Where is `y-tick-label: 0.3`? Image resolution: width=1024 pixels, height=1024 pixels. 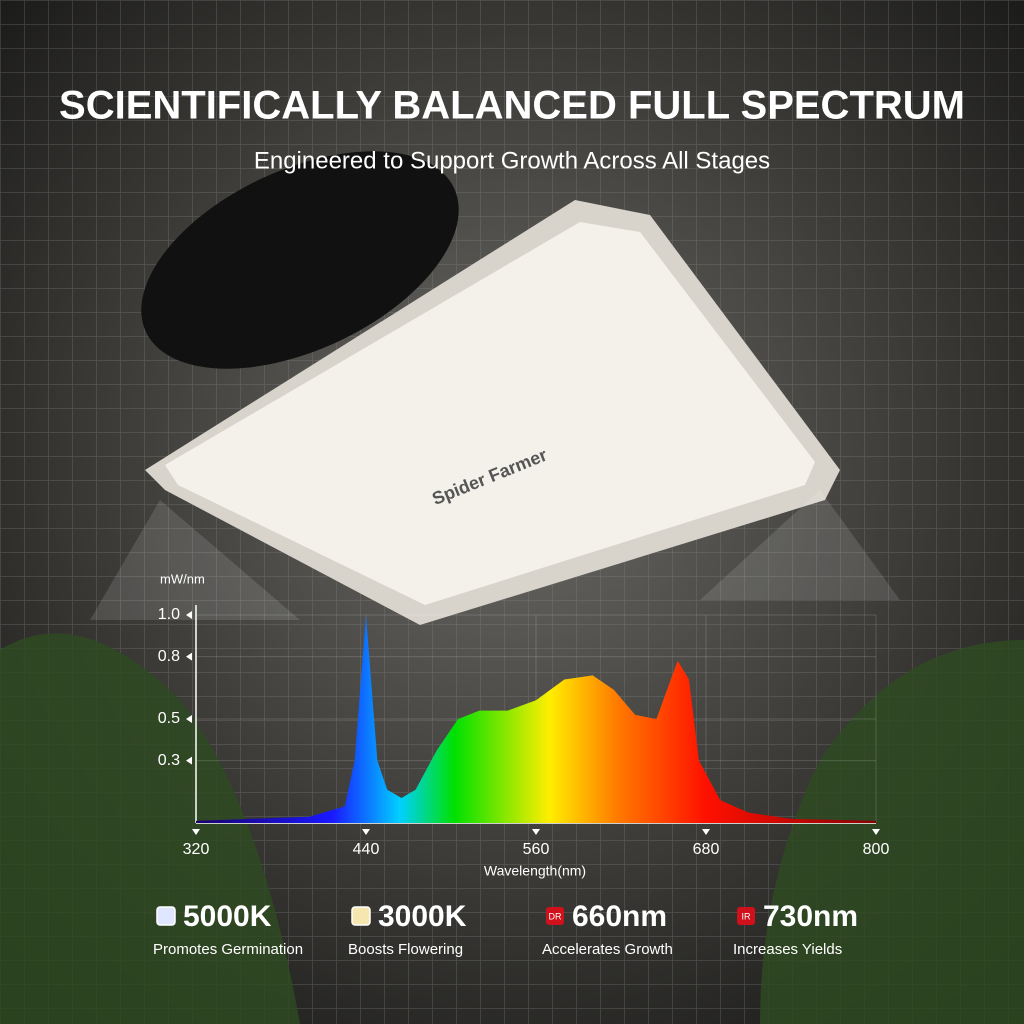
y-tick-label: 0.3 is located at coordinates (169, 760).